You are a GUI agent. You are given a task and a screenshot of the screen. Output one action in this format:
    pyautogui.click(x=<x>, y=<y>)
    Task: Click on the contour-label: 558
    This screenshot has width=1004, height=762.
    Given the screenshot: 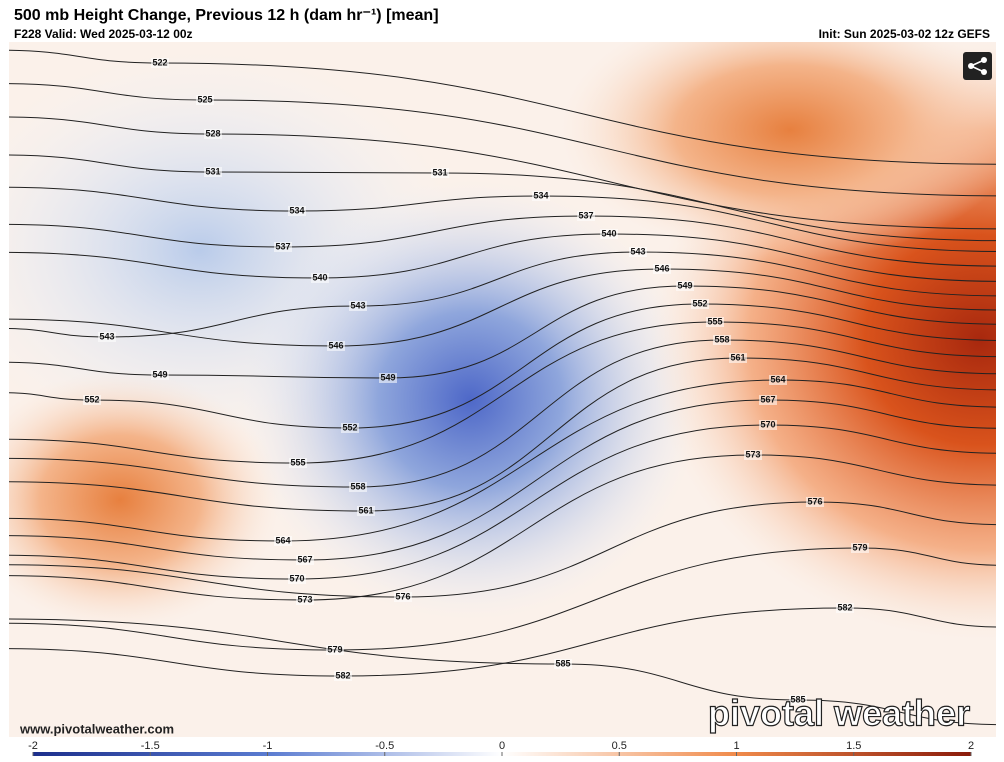 What is the action you would take?
    pyautogui.click(x=357, y=486)
    